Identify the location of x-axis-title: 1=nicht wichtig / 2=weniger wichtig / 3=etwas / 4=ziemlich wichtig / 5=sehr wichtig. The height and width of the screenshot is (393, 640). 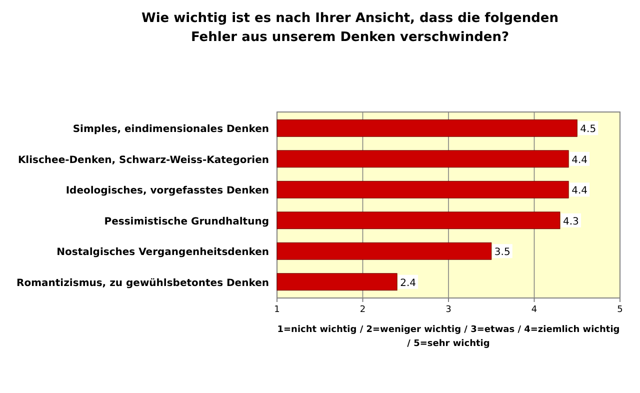
(448, 337).